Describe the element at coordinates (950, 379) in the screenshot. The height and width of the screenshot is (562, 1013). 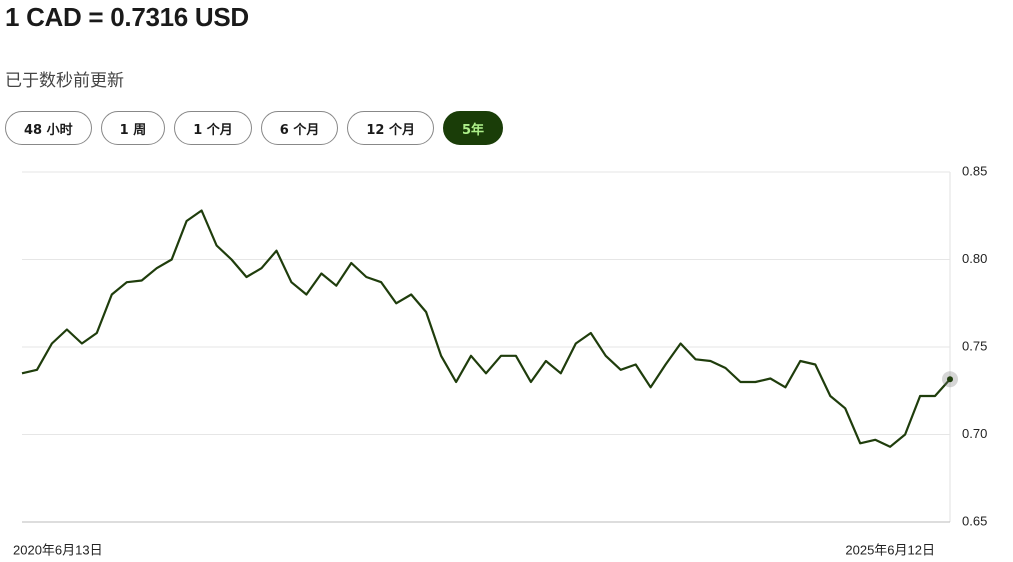
I see `current-dot` at that location.